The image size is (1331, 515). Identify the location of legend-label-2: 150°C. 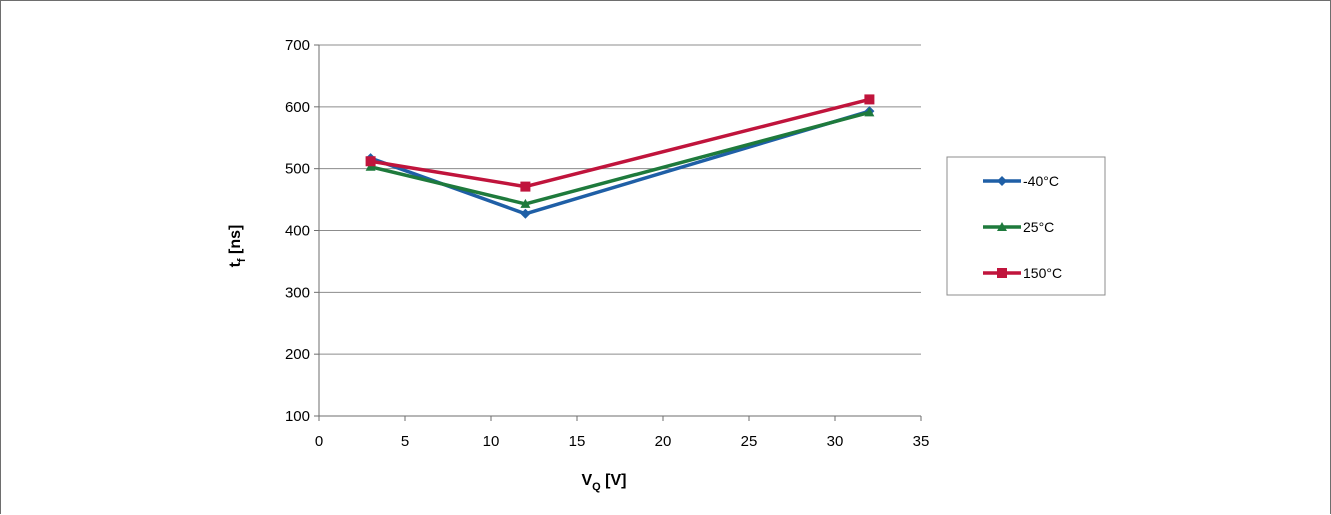
(1042, 273).